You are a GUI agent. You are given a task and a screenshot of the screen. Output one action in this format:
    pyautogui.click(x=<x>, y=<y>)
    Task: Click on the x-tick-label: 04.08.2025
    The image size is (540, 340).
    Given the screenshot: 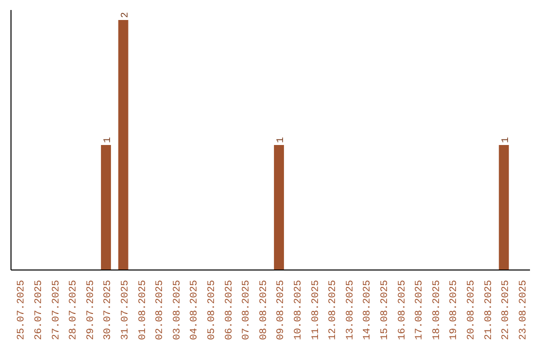 What is the action you would take?
    pyautogui.click(x=195, y=310)
    